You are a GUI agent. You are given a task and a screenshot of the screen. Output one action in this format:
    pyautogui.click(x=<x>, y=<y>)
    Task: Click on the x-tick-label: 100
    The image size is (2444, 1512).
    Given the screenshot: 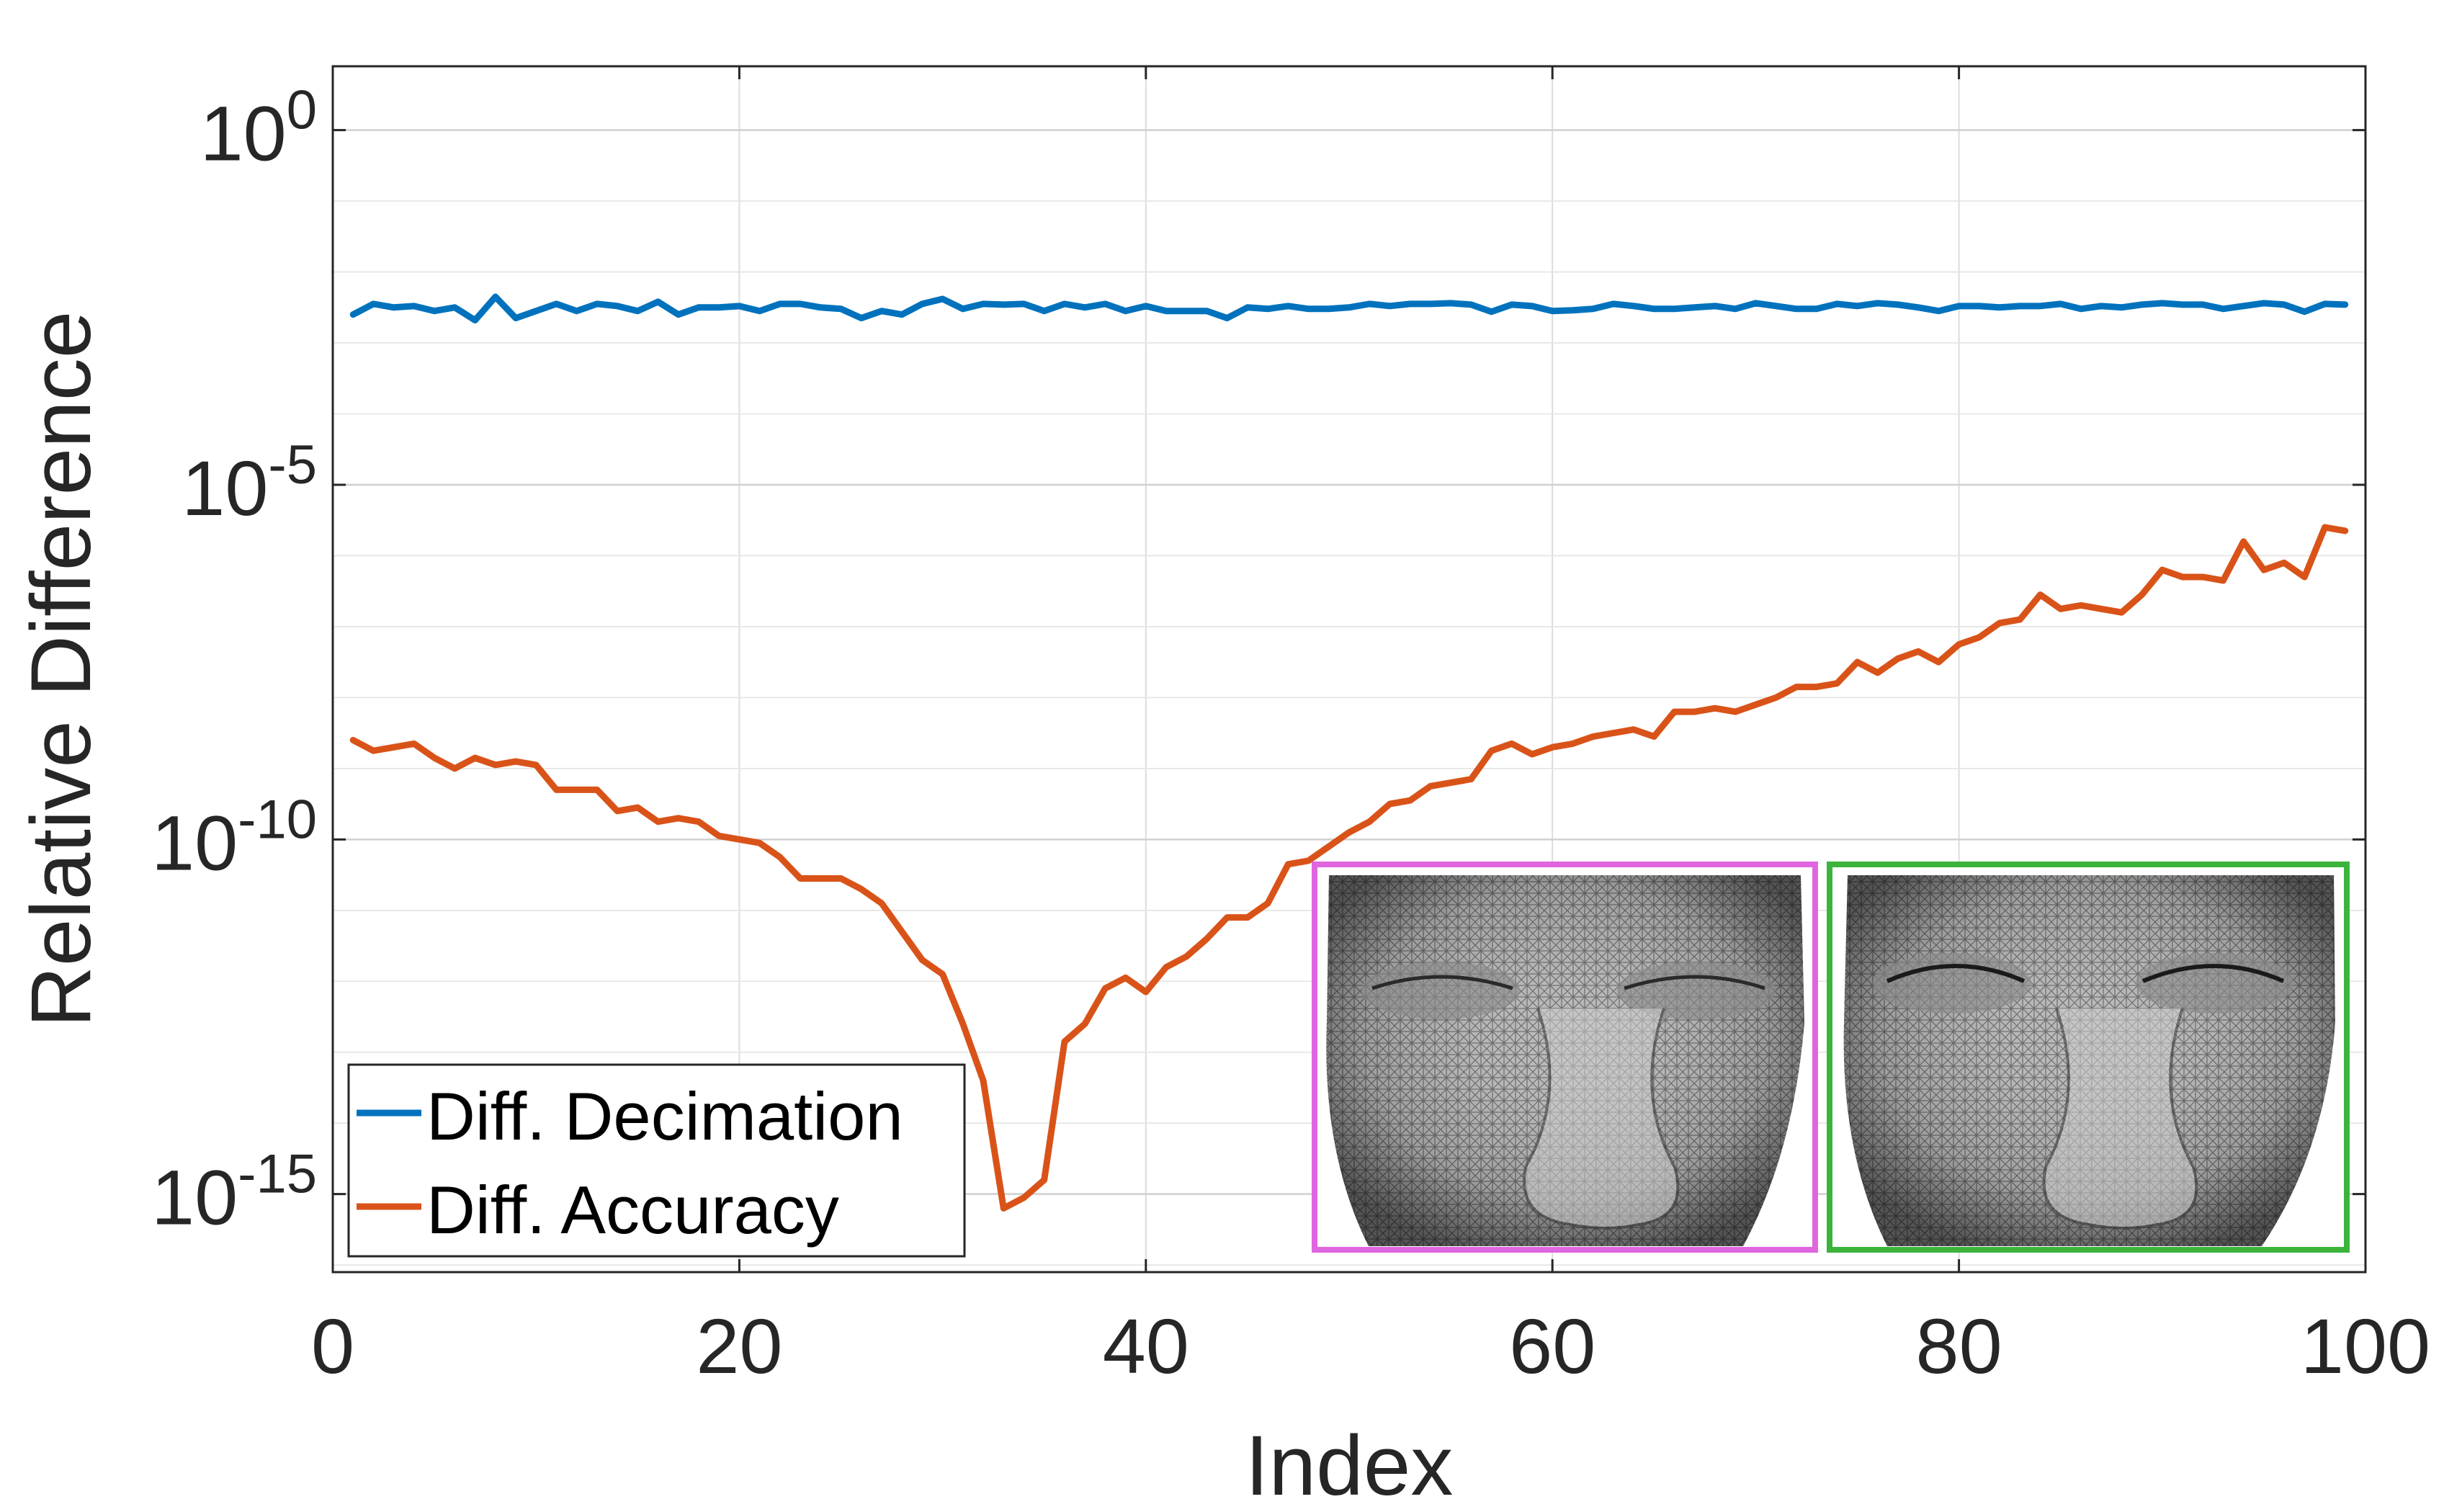 What is the action you would take?
    pyautogui.click(x=2365, y=1346)
    